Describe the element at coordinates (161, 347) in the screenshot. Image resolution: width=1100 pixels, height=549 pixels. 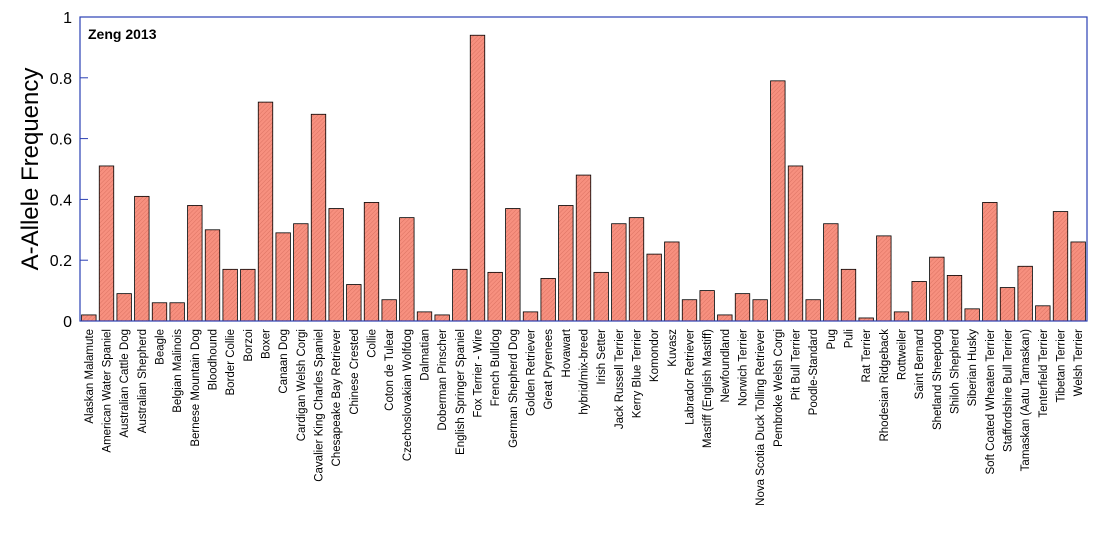
I see `x-tick-label: Beagle` at that location.